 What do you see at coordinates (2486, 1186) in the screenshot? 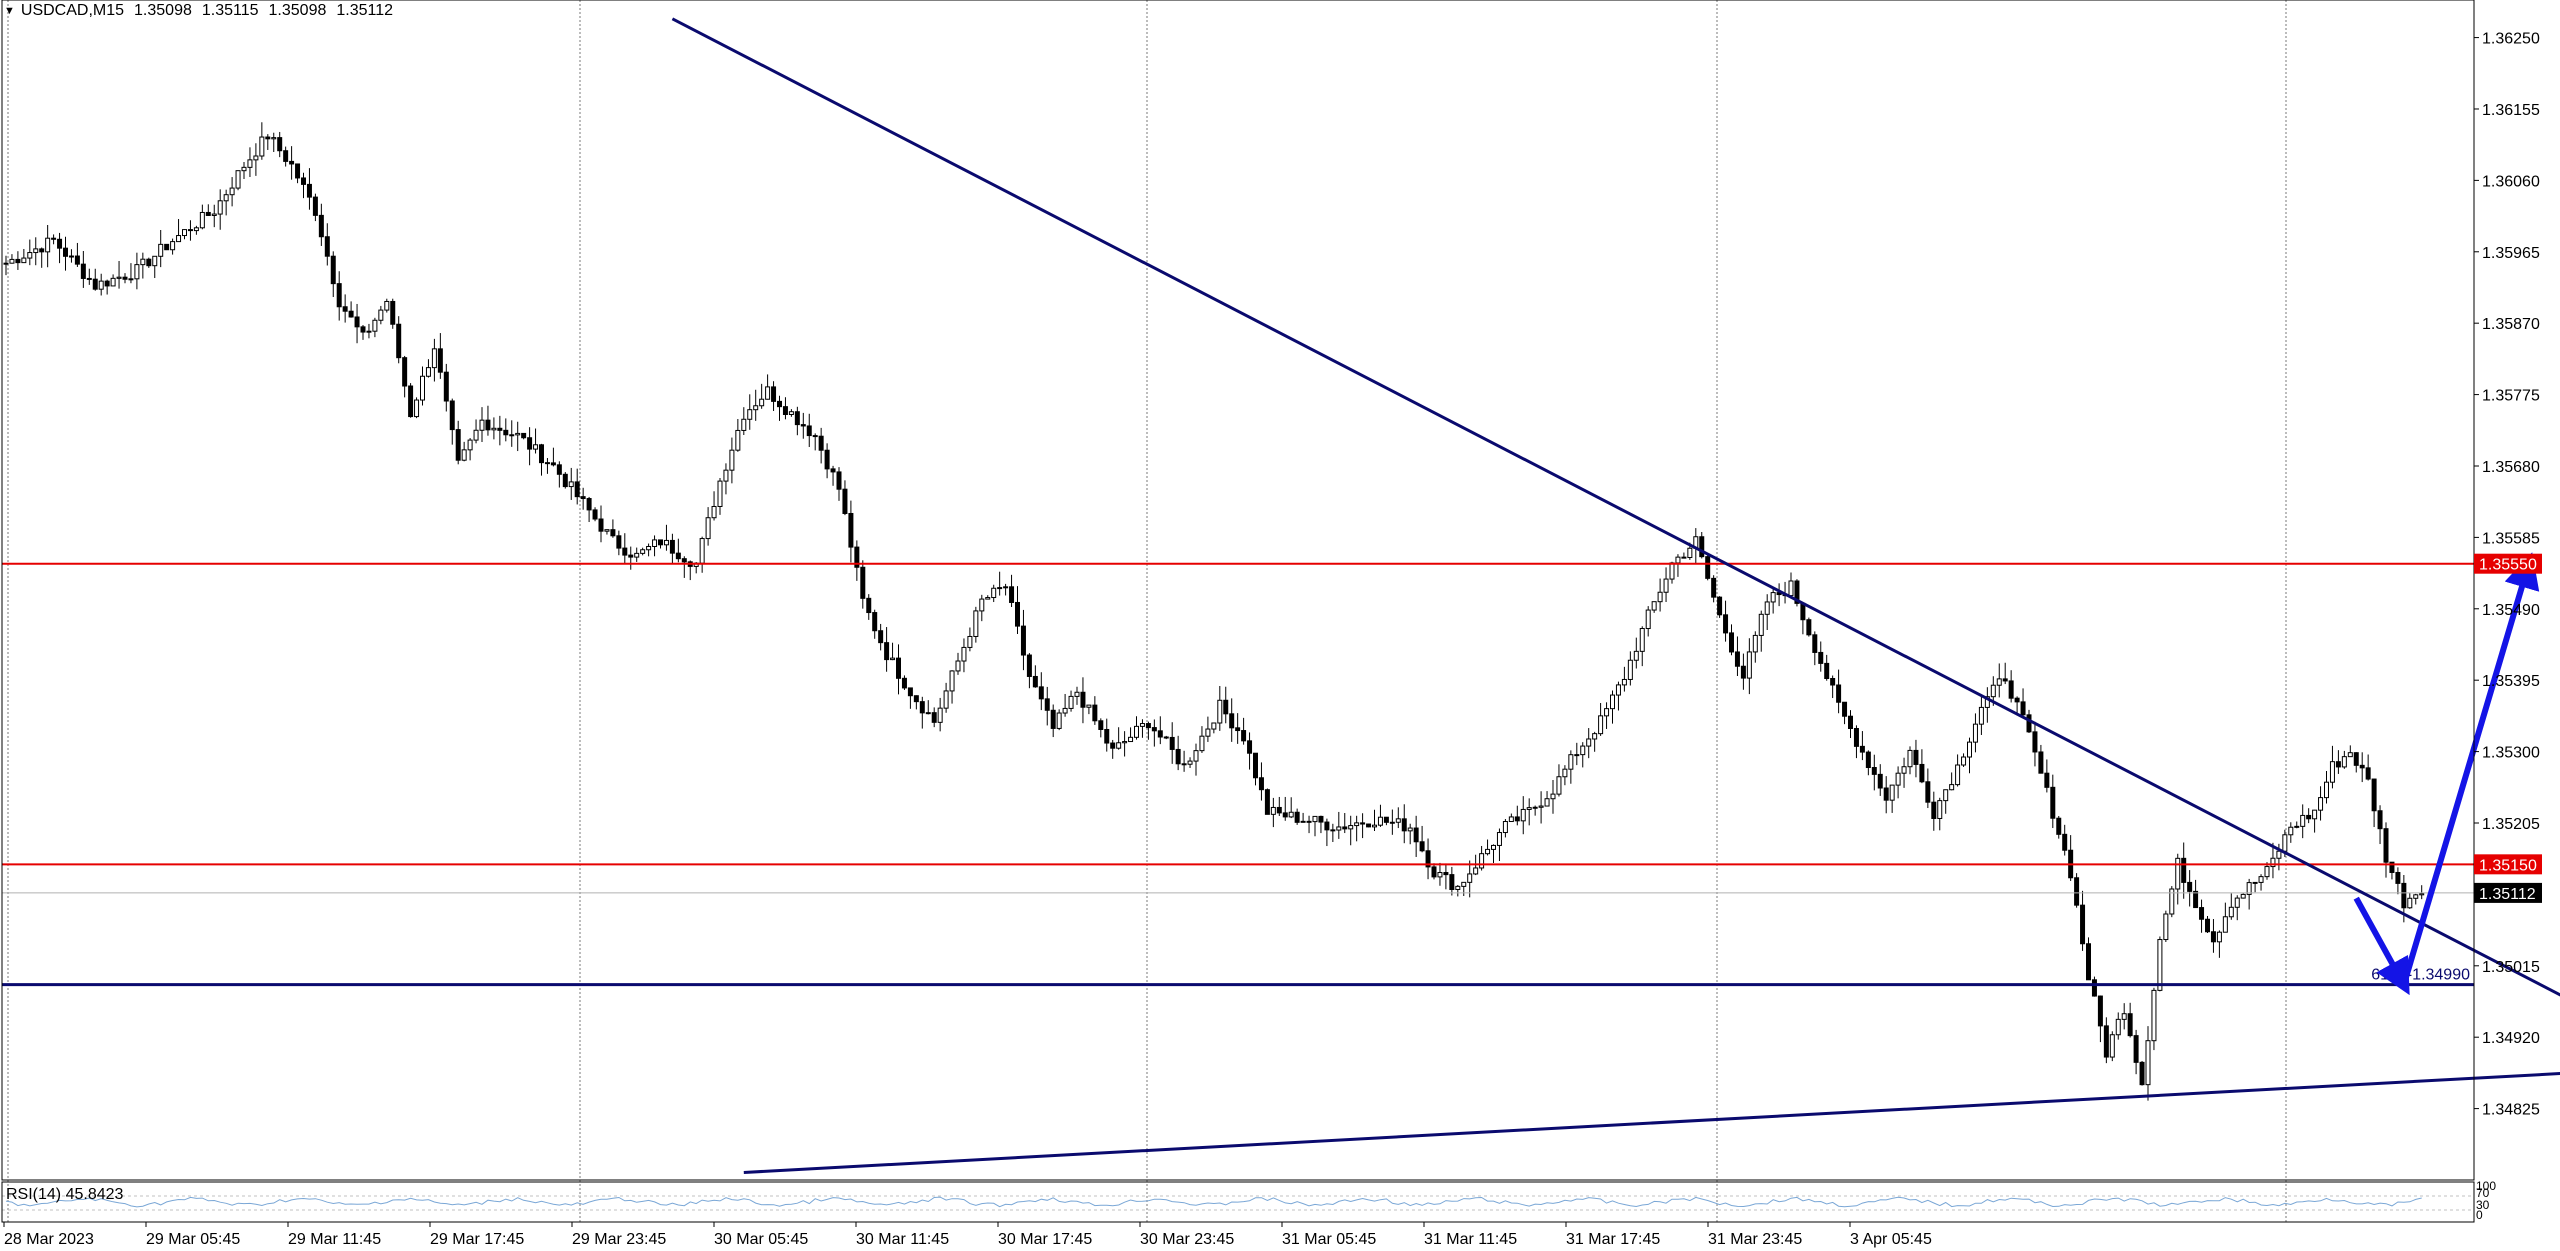
I see `rsi-scale-label: 100` at bounding box center [2486, 1186].